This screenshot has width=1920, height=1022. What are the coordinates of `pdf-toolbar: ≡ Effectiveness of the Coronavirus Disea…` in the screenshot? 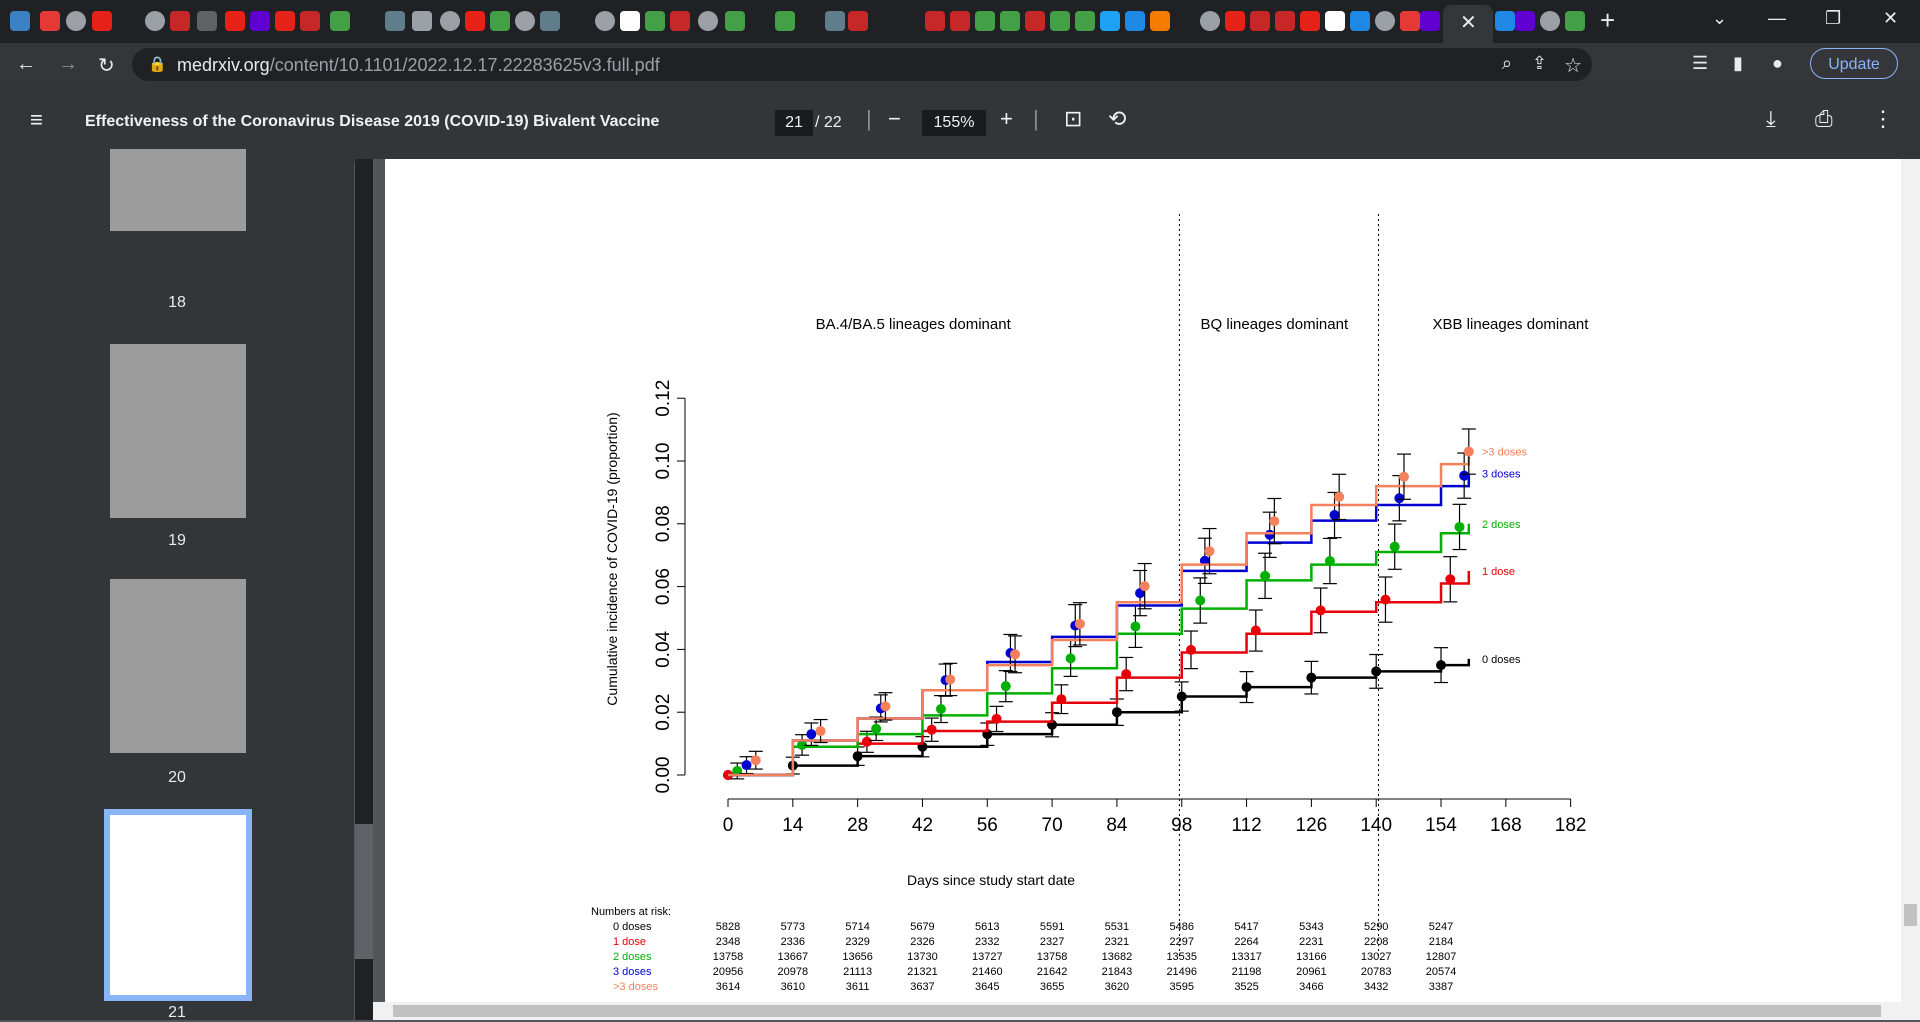 It's located at (960, 122).